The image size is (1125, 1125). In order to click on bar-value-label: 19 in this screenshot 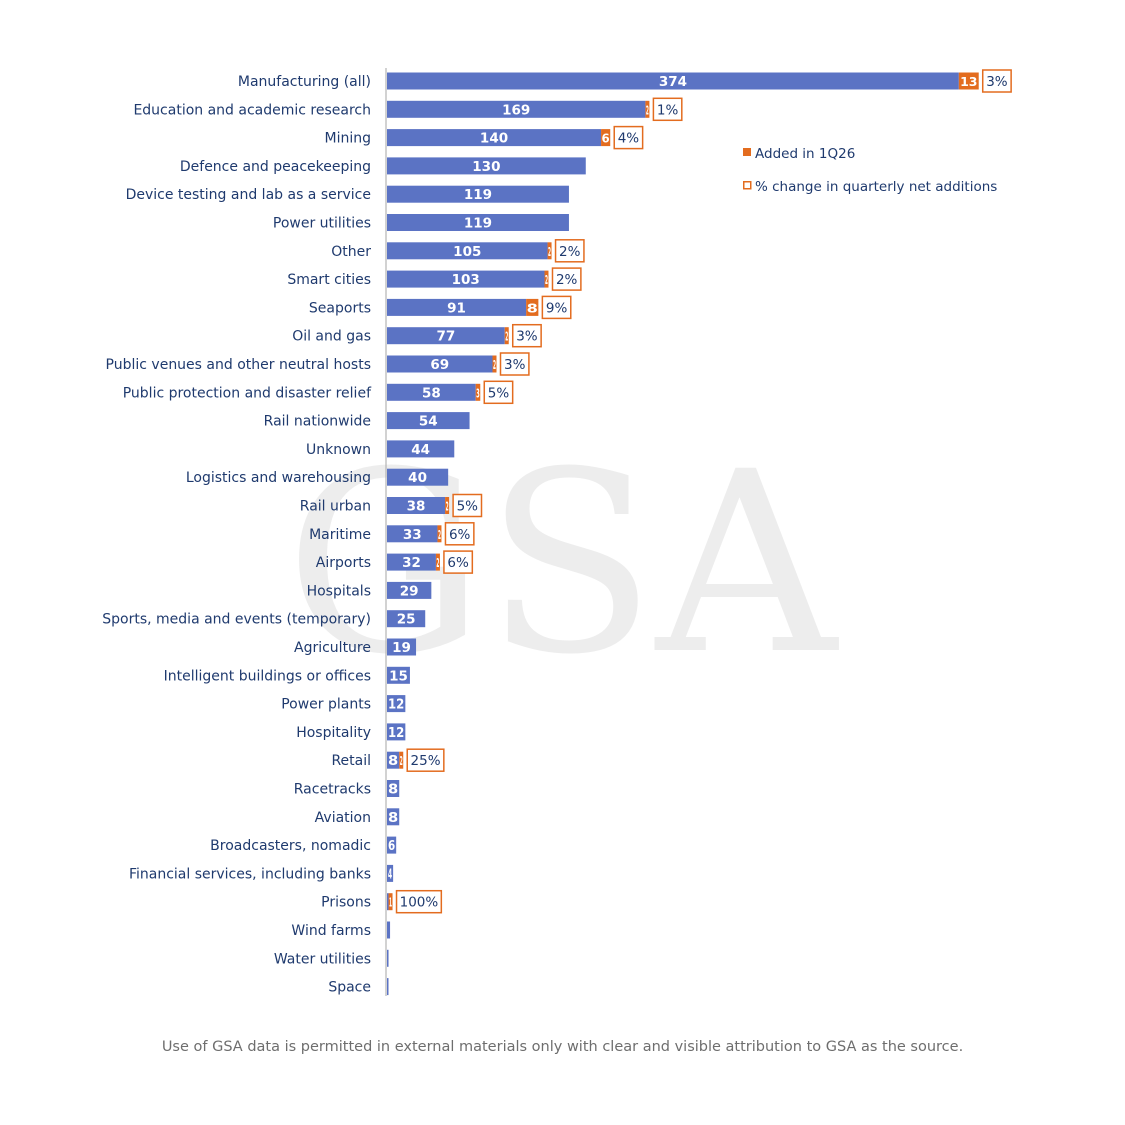, I will do `click(401, 648)`.